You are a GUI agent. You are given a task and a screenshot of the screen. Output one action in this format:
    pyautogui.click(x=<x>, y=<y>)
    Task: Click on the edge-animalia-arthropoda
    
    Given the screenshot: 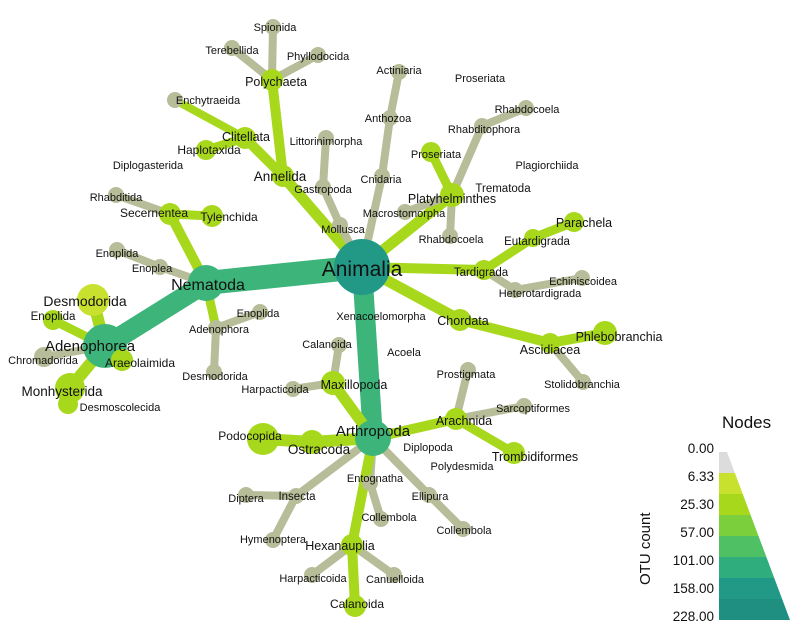 What is the action you would take?
    pyautogui.click(x=367, y=352)
    